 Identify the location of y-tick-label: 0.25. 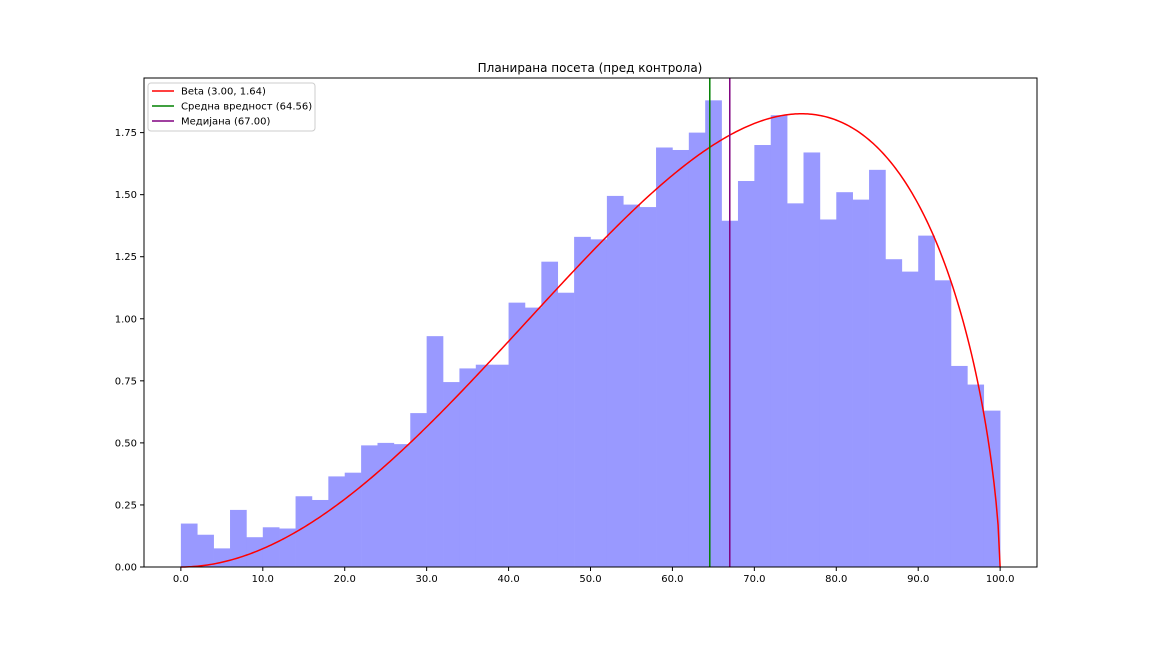
(126, 505).